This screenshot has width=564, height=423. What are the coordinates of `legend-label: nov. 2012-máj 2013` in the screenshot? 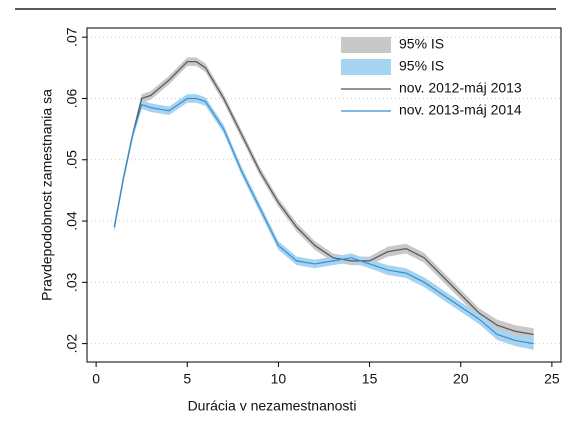 It's located at (460, 88).